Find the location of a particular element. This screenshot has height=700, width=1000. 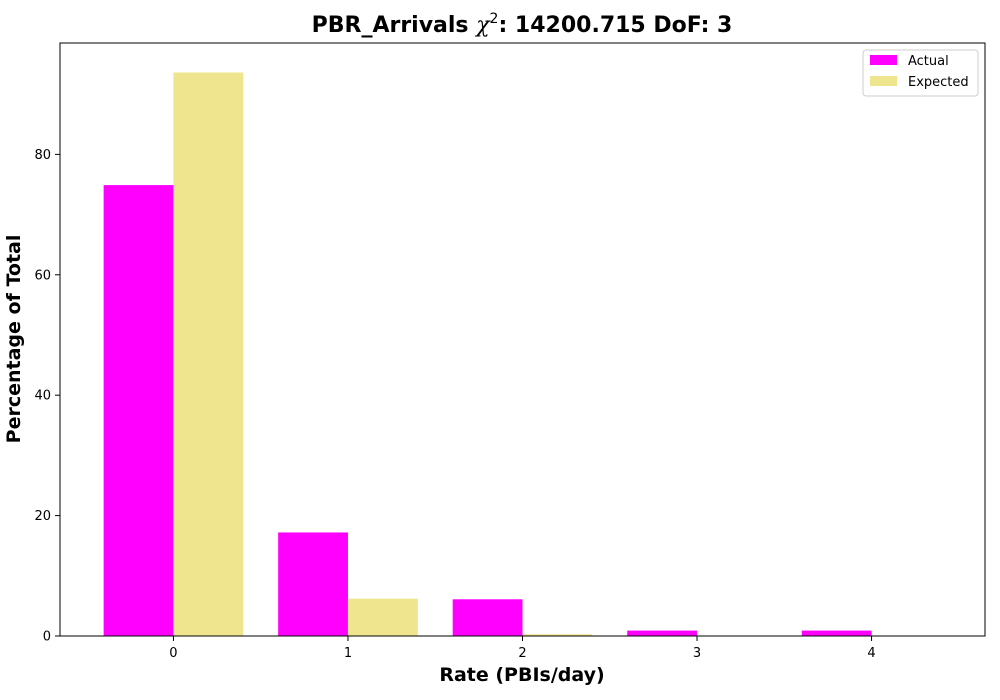

legend: Actual Expected is located at coordinates (920, 73).